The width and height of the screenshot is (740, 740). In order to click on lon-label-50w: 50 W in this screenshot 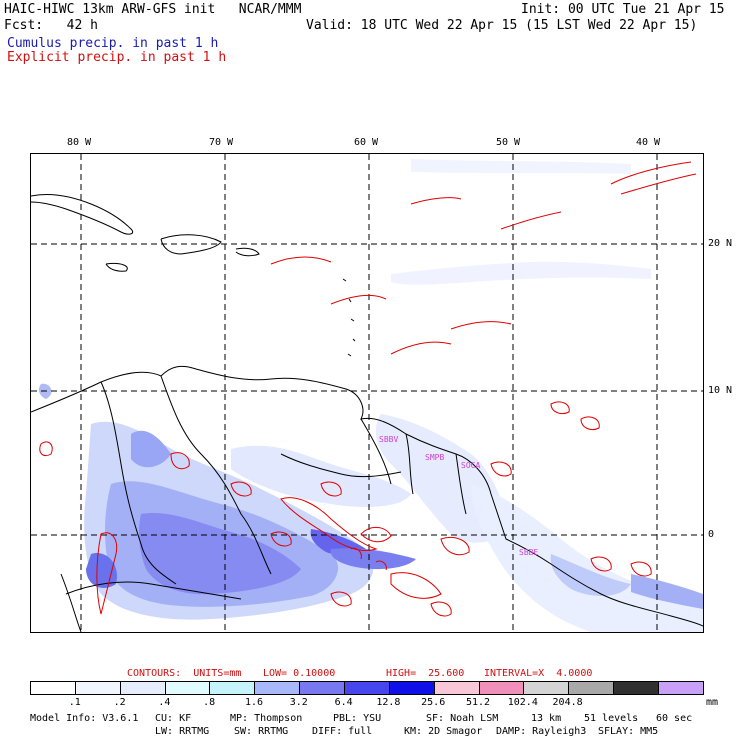, I will do `click(508, 142)`.